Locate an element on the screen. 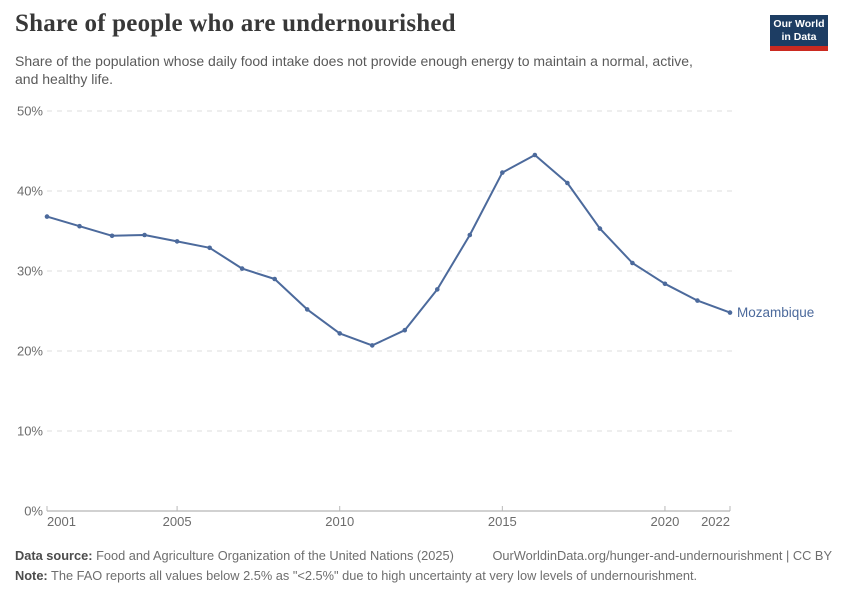 Image resolution: width=850 pixels, height=600 pixels. x-tick-label: 2001 is located at coordinates (61, 521).